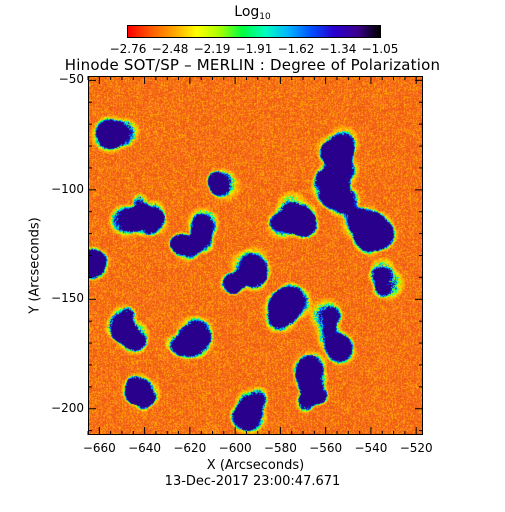 The image size is (505, 512). Describe the element at coordinates (67, 298) in the screenshot. I see `y-tick-label: −150` at that location.